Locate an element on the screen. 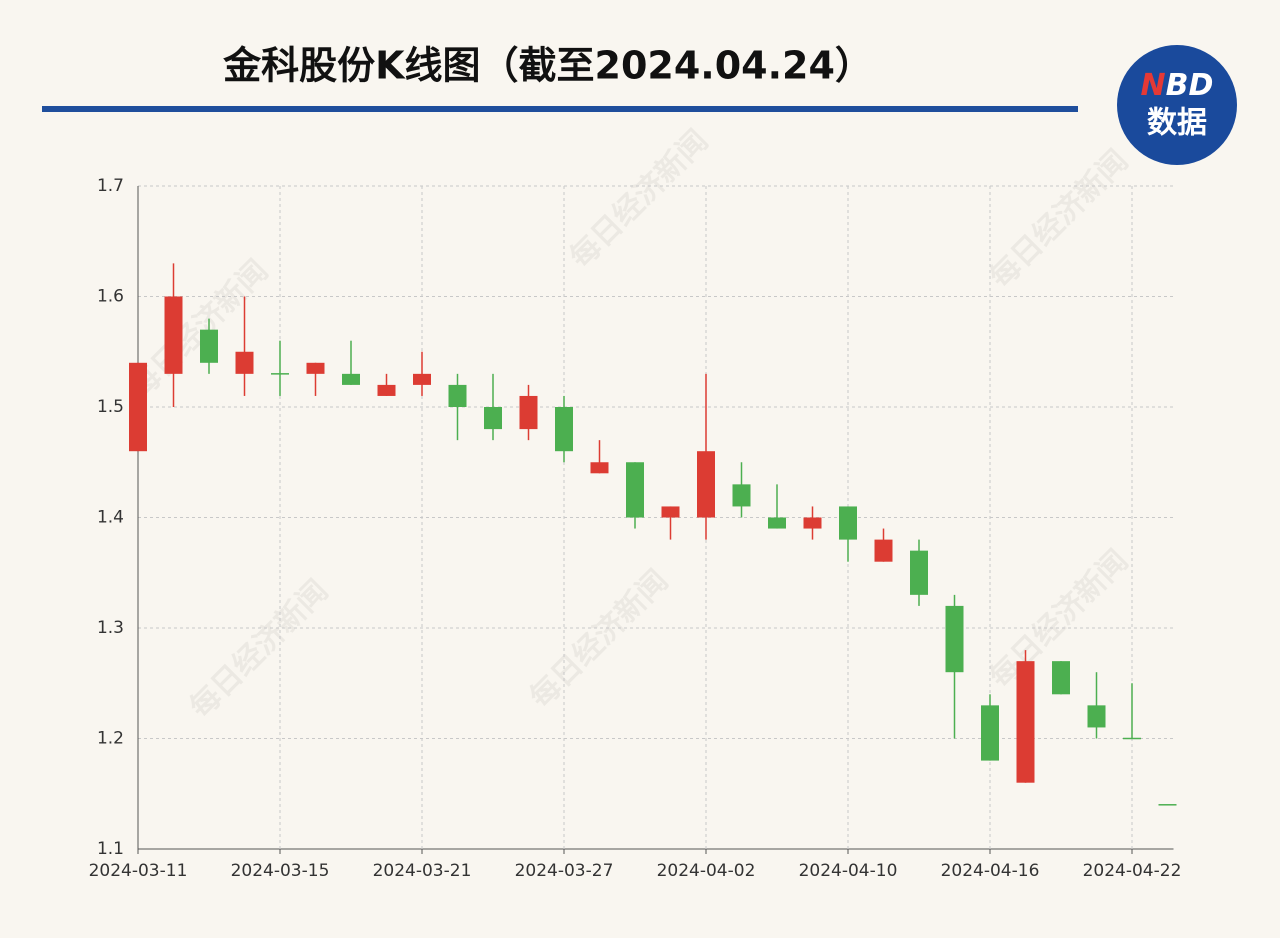 This screenshot has width=1280, height=938. y-tick-label: 1.1 is located at coordinates (110, 849).